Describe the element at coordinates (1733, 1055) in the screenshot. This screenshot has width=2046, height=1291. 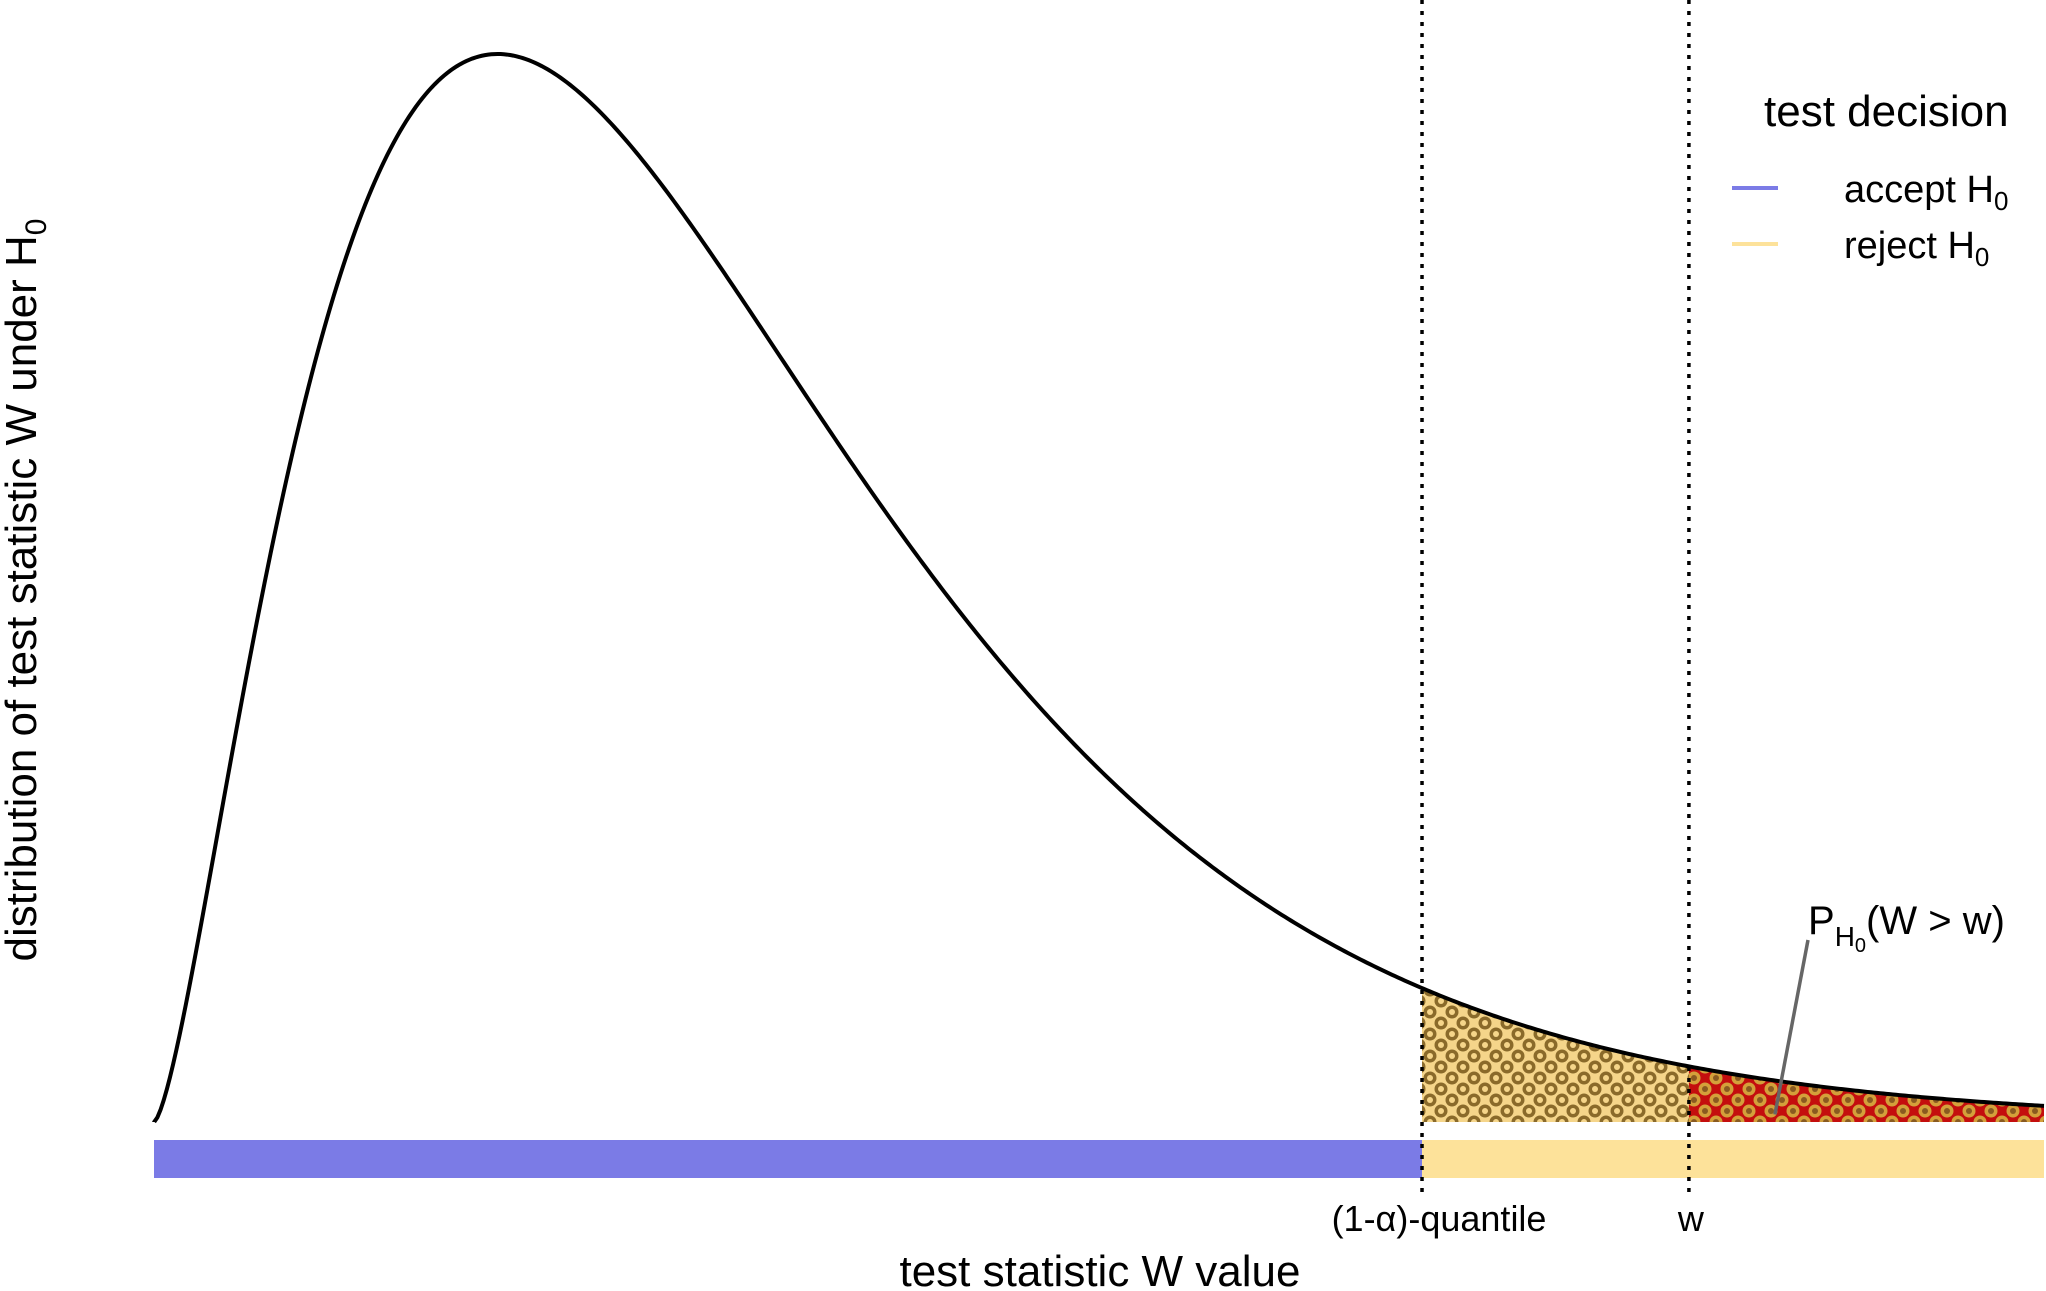
I see `rejection-region-area` at that location.